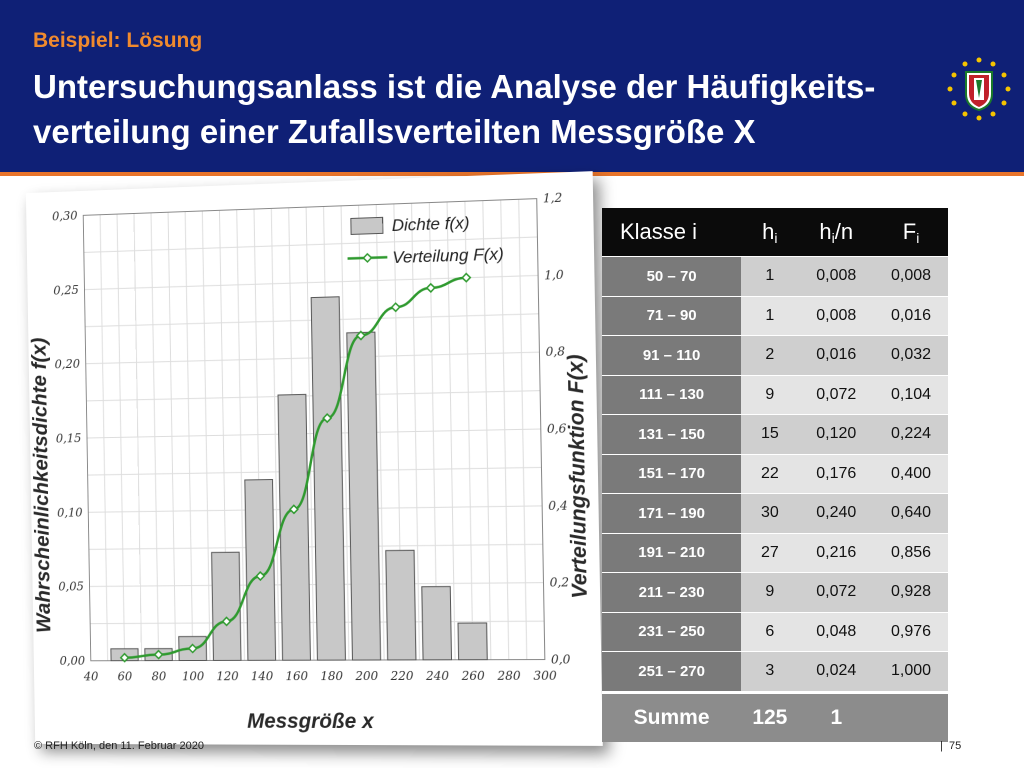  What do you see at coordinates (68, 364) in the screenshot?
I see `y-tick-label: 0,20` at bounding box center [68, 364].